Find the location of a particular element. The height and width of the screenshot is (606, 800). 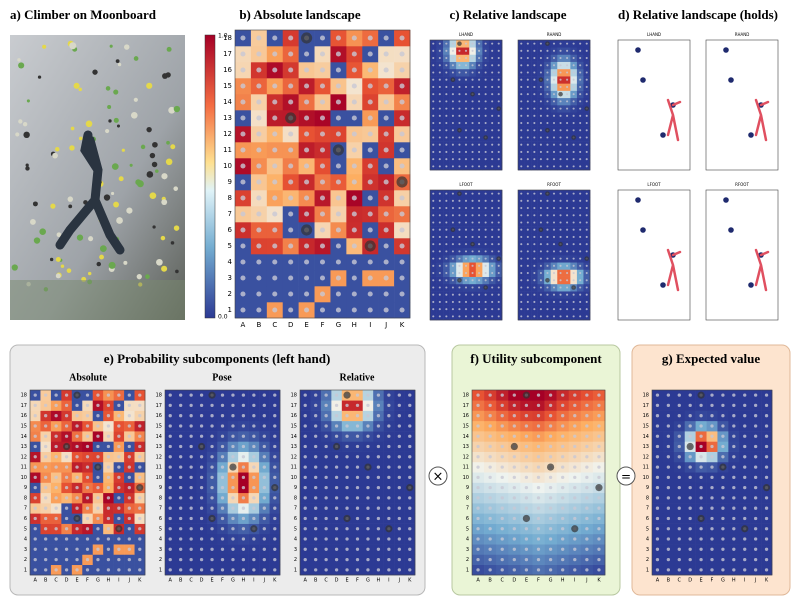

panel-title: a) Climber on Moonboard is located at coordinates (83, 14).